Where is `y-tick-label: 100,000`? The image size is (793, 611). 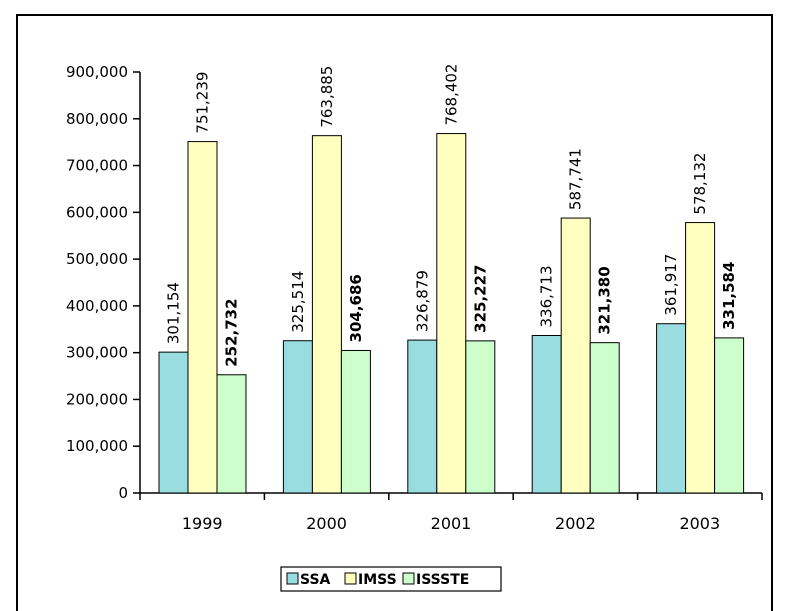
y-tick-label: 100,000 is located at coordinates (97, 446).